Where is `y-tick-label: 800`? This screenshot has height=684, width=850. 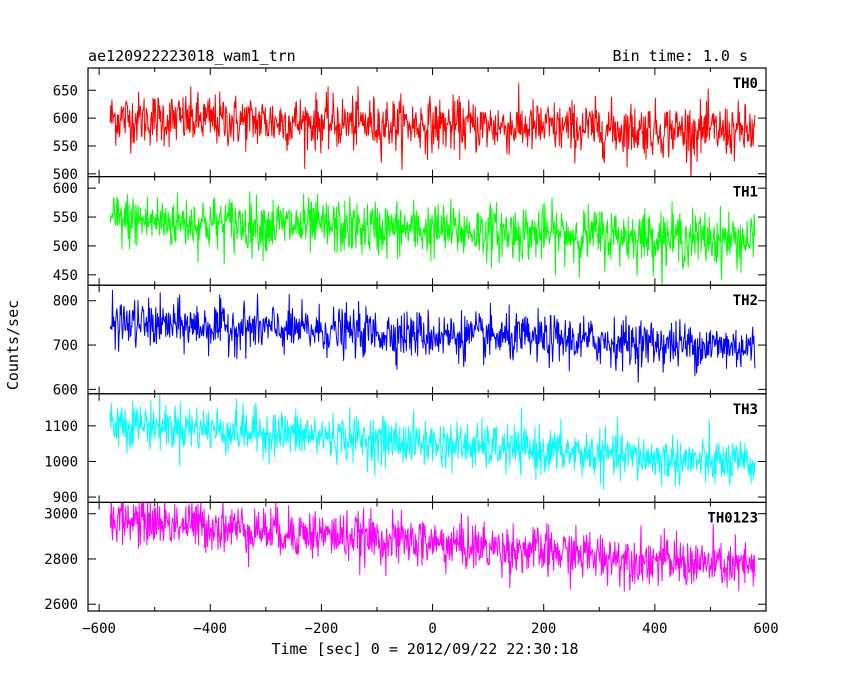 y-tick-label: 800 is located at coordinates (65, 302).